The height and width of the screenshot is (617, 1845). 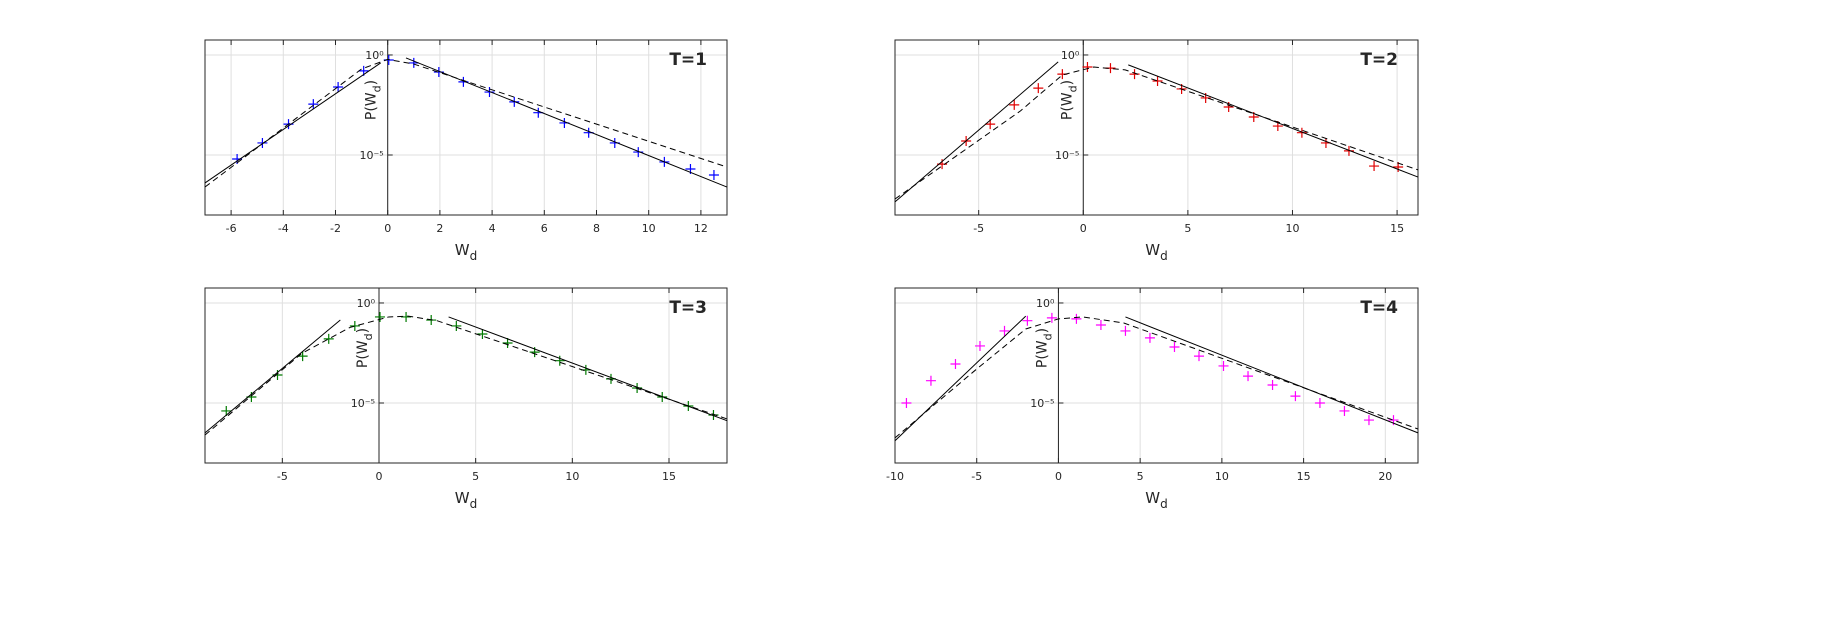 I want to click on x-tick-label: -10, so click(x=895, y=476).